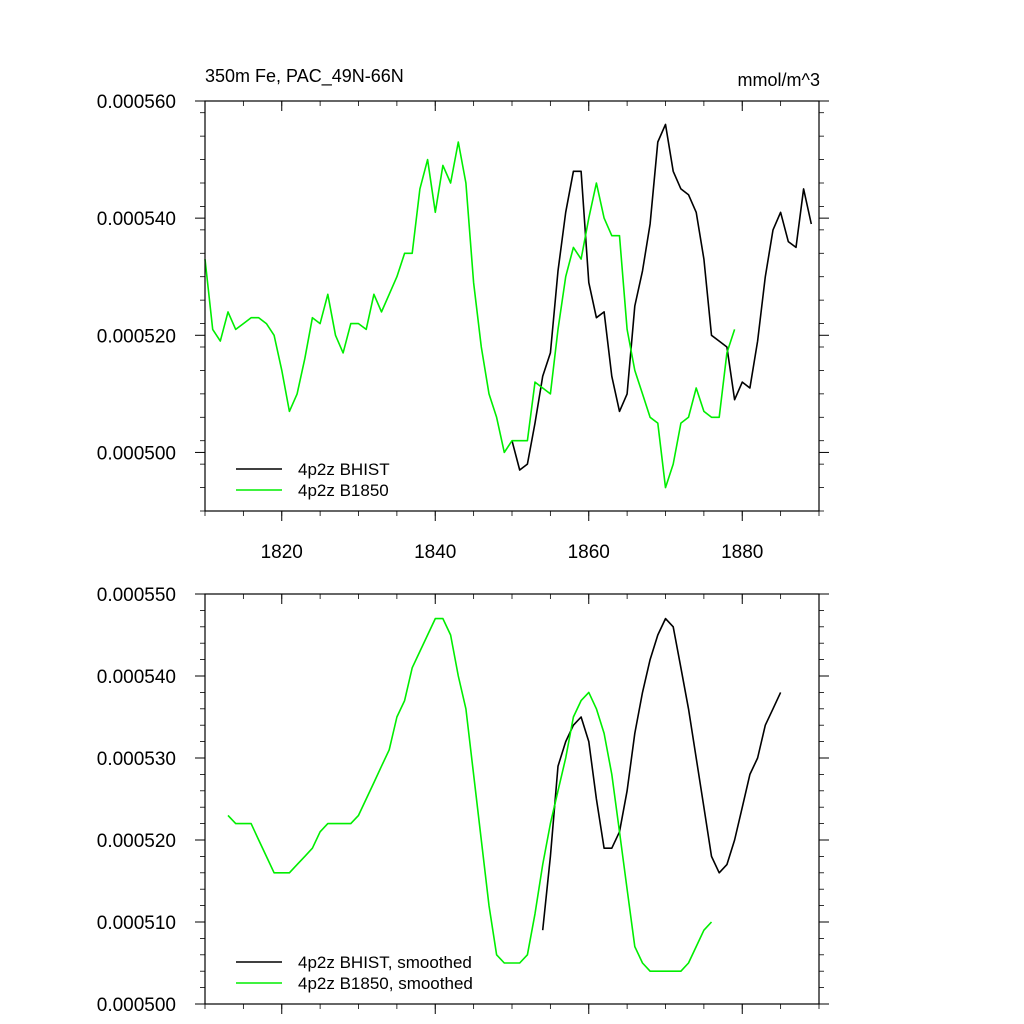  Describe the element at coordinates (435, 552) in the screenshot. I see `x-tick-label: 1840` at that location.